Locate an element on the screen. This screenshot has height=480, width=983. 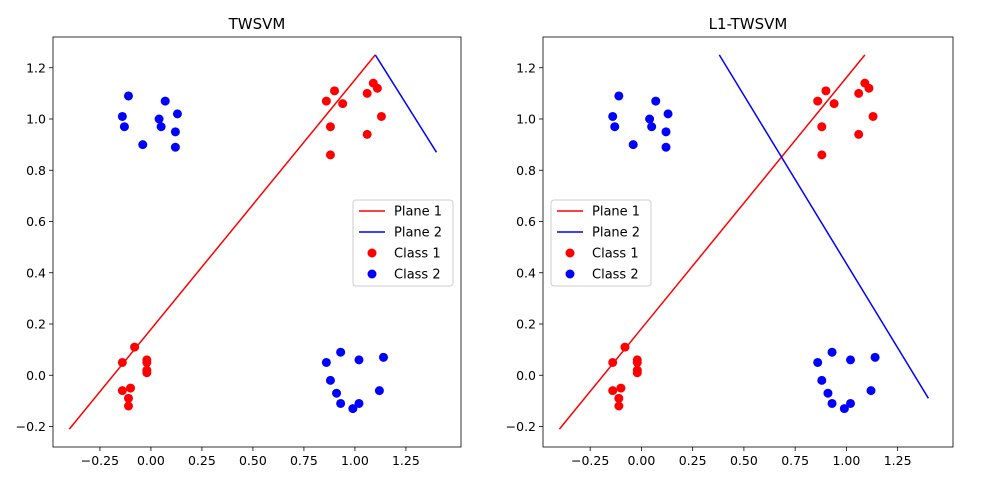
legend-label: Class 2 is located at coordinates (417, 275).